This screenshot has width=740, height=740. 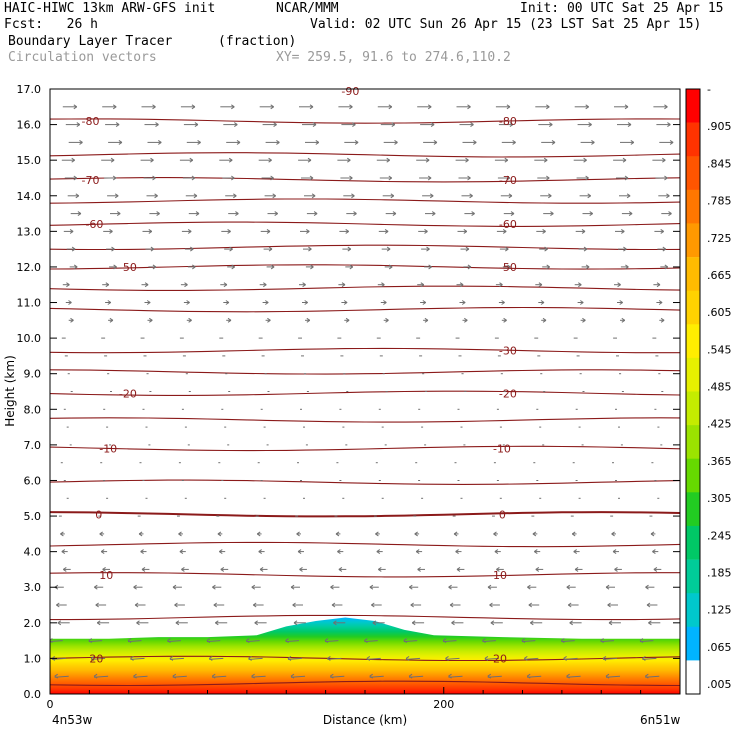 What do you see at coordinates (33, 694) in the screenshot?
I see `y-tick-label: 0.0` at bounding box center [33, 694].